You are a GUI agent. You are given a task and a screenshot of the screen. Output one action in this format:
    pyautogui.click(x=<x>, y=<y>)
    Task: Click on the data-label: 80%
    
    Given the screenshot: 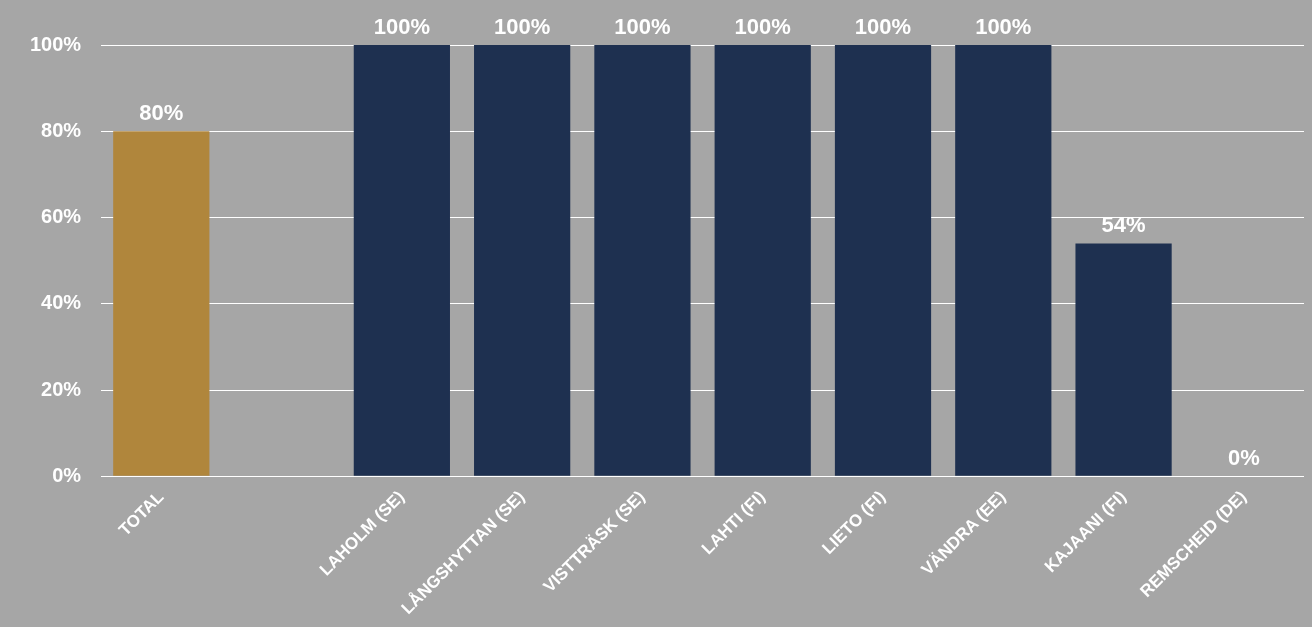 What is the action you would take?
    pyautogui.click(x=161, y=113)
    